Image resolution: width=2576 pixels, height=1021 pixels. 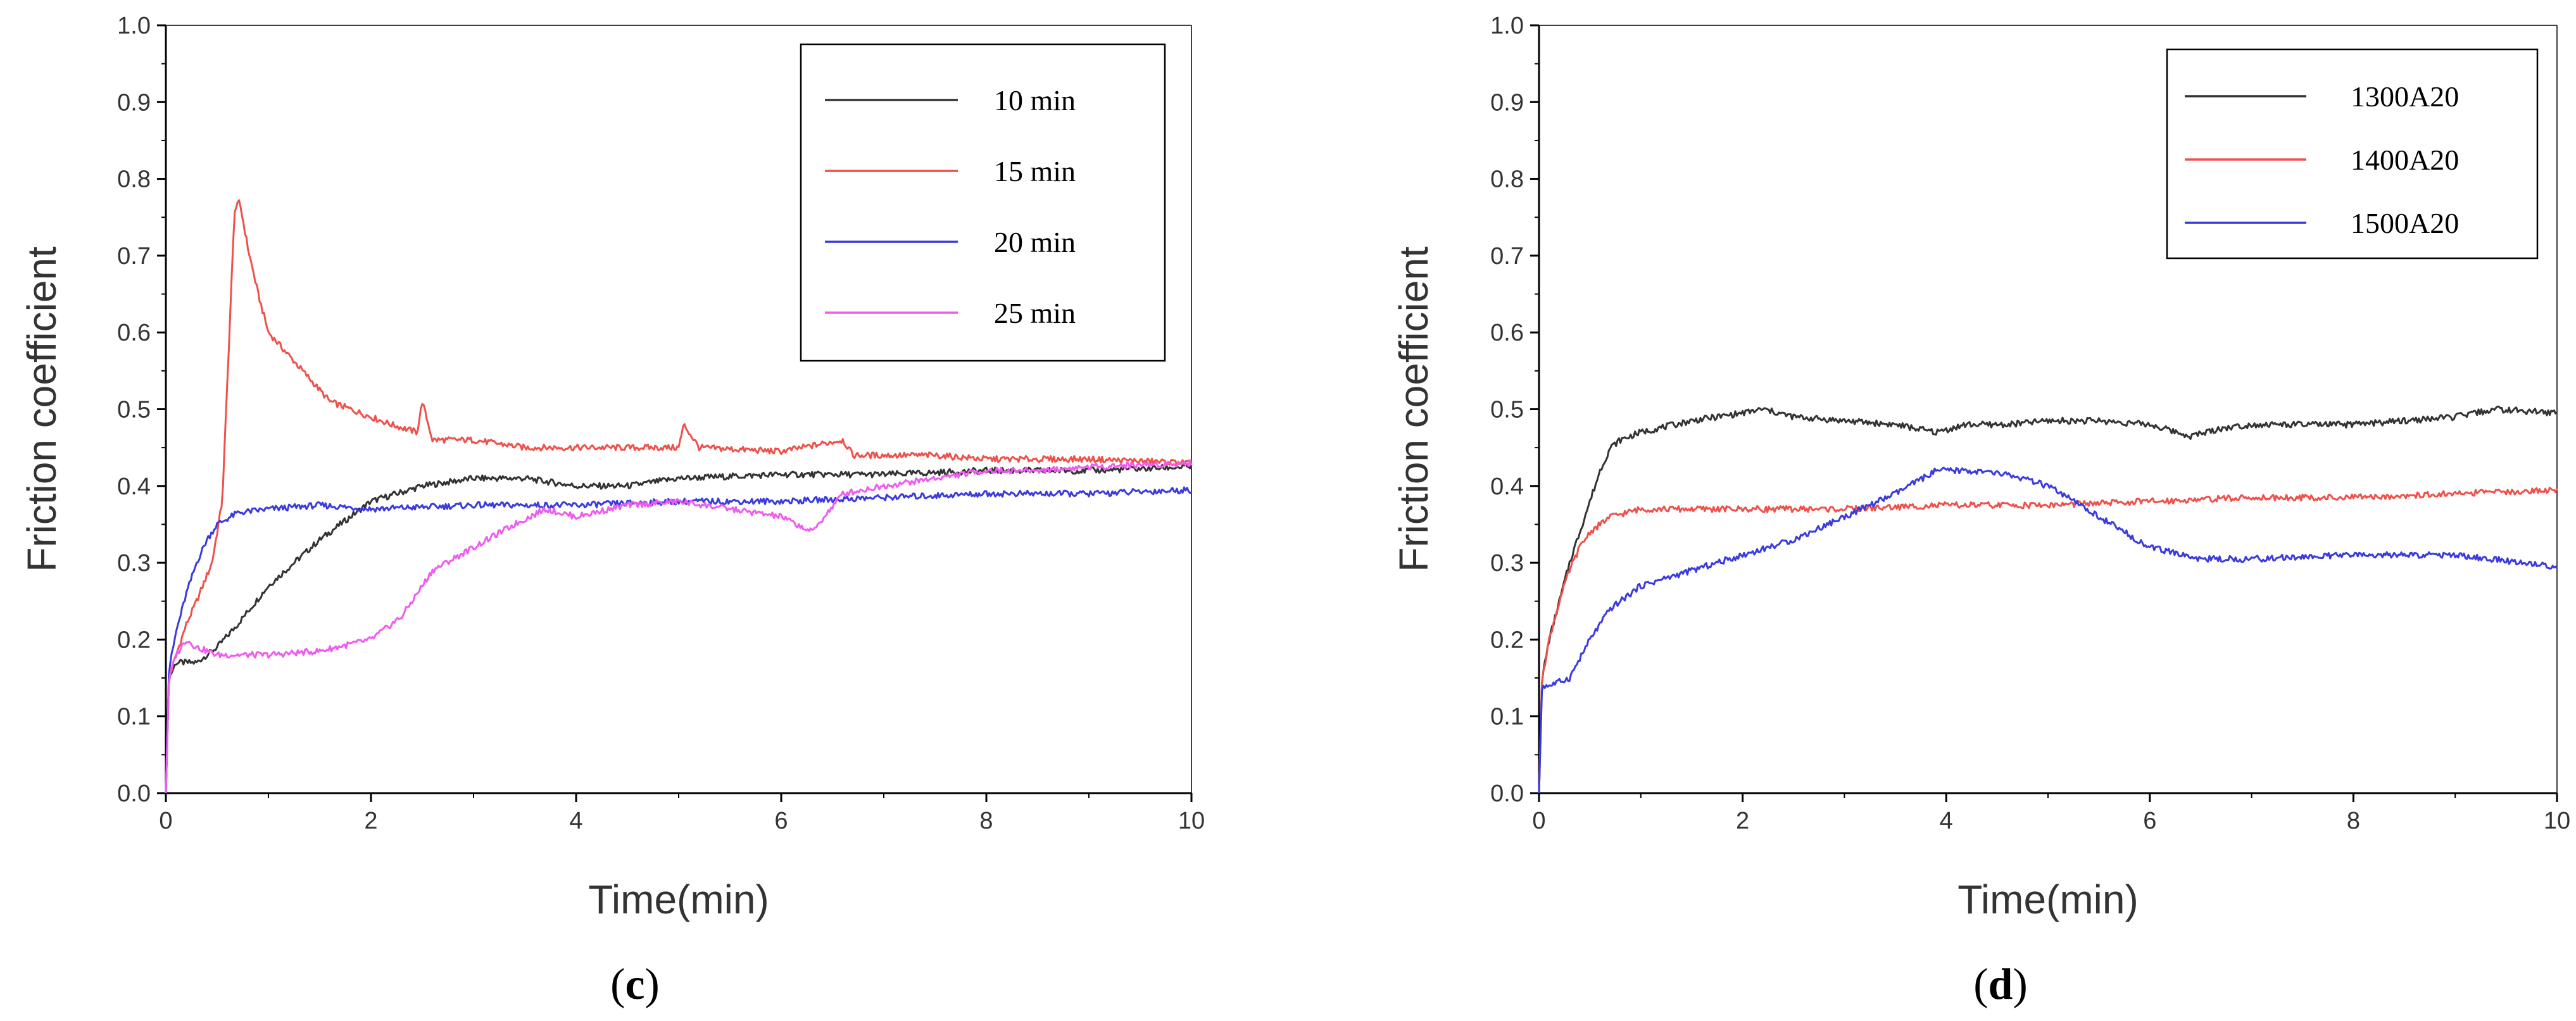 I want to click on legend-box, so click(x=983, y=202).